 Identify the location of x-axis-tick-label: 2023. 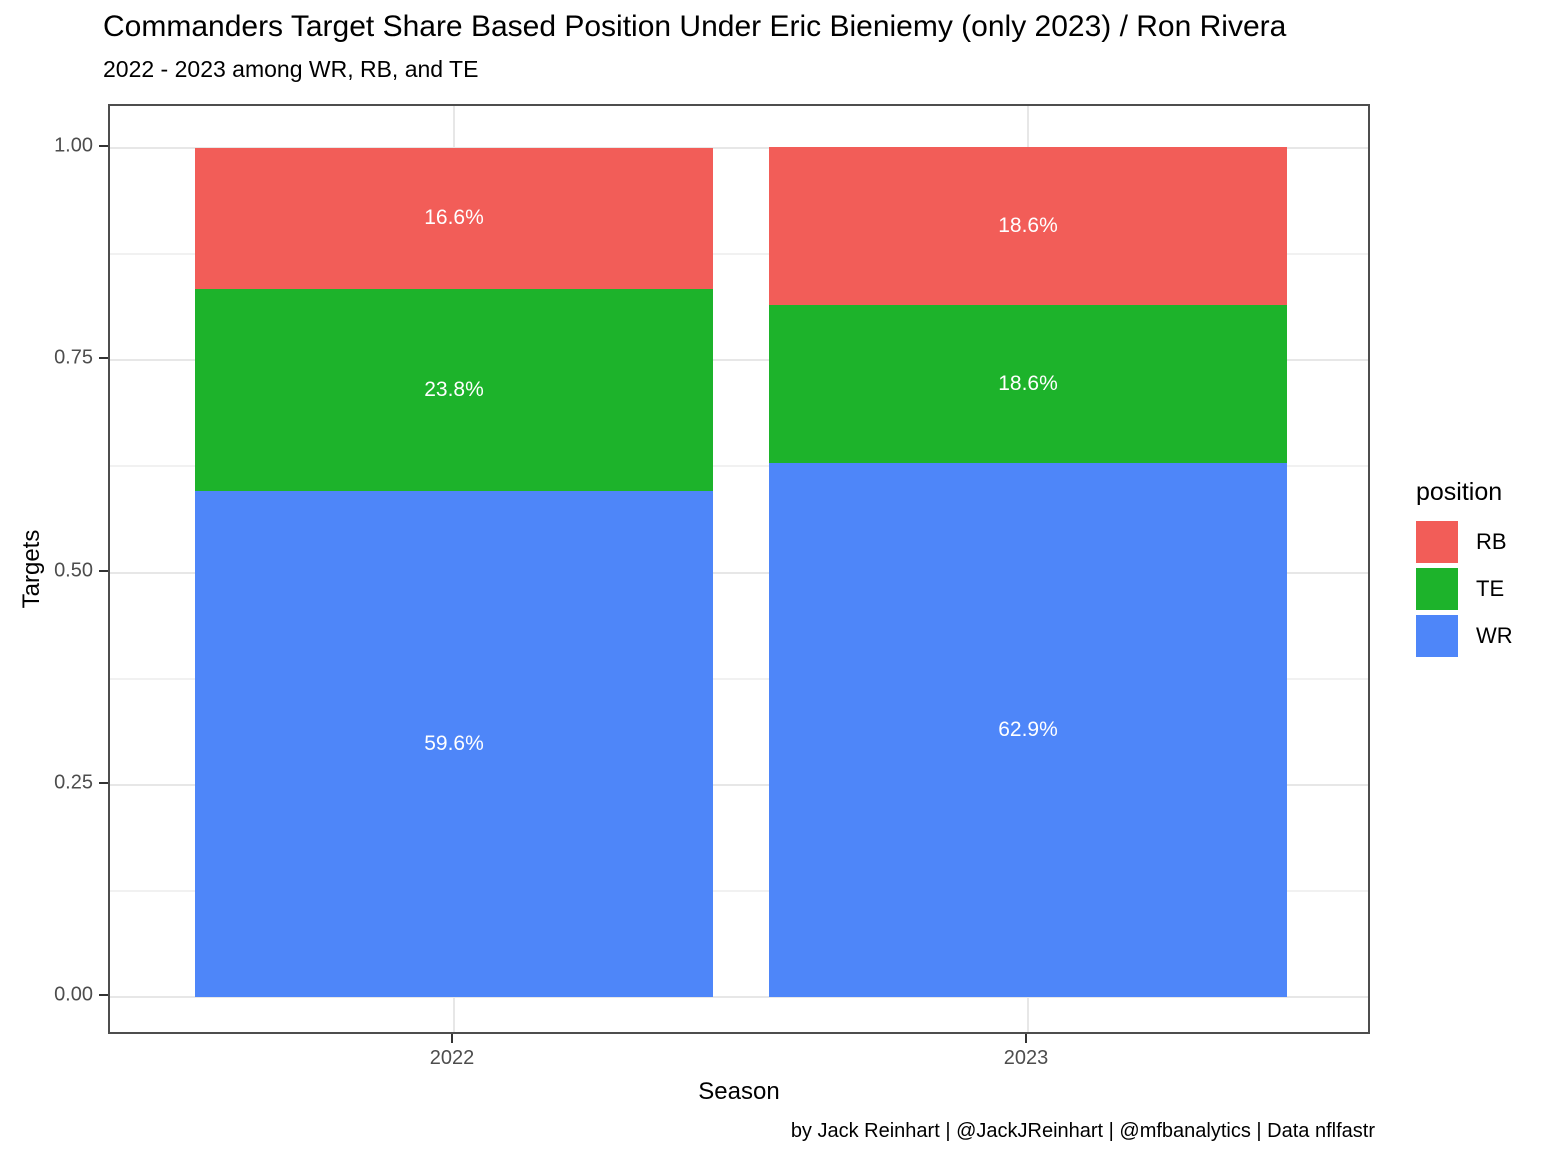
(1026, 1058).